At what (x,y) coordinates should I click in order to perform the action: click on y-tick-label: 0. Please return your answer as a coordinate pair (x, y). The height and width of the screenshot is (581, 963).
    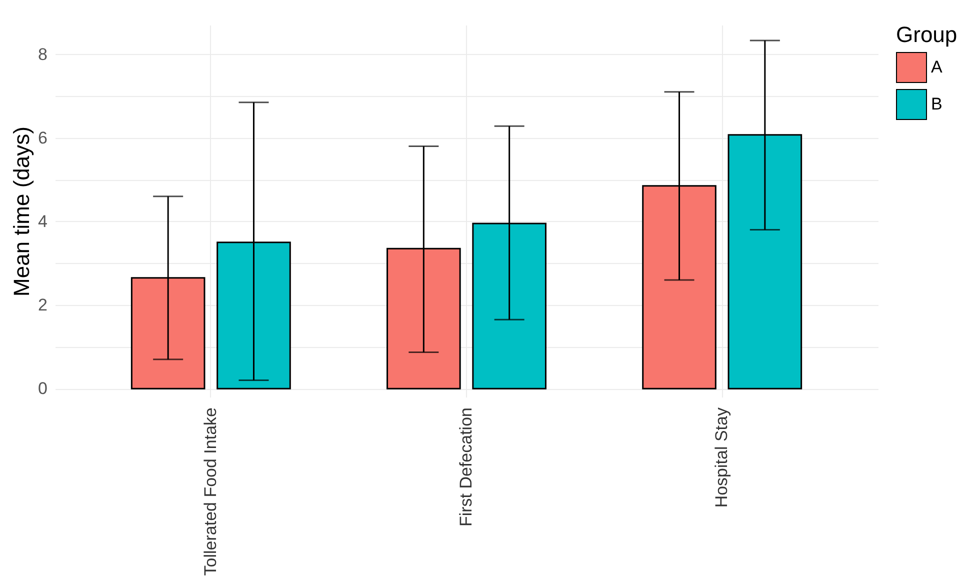
    Looking at the image, I should click on (43, 388).